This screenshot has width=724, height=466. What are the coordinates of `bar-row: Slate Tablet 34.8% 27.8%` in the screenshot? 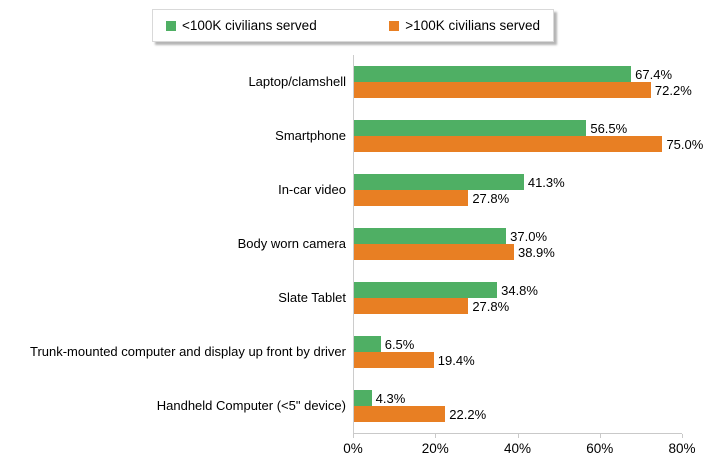 It's located at (362, 298).